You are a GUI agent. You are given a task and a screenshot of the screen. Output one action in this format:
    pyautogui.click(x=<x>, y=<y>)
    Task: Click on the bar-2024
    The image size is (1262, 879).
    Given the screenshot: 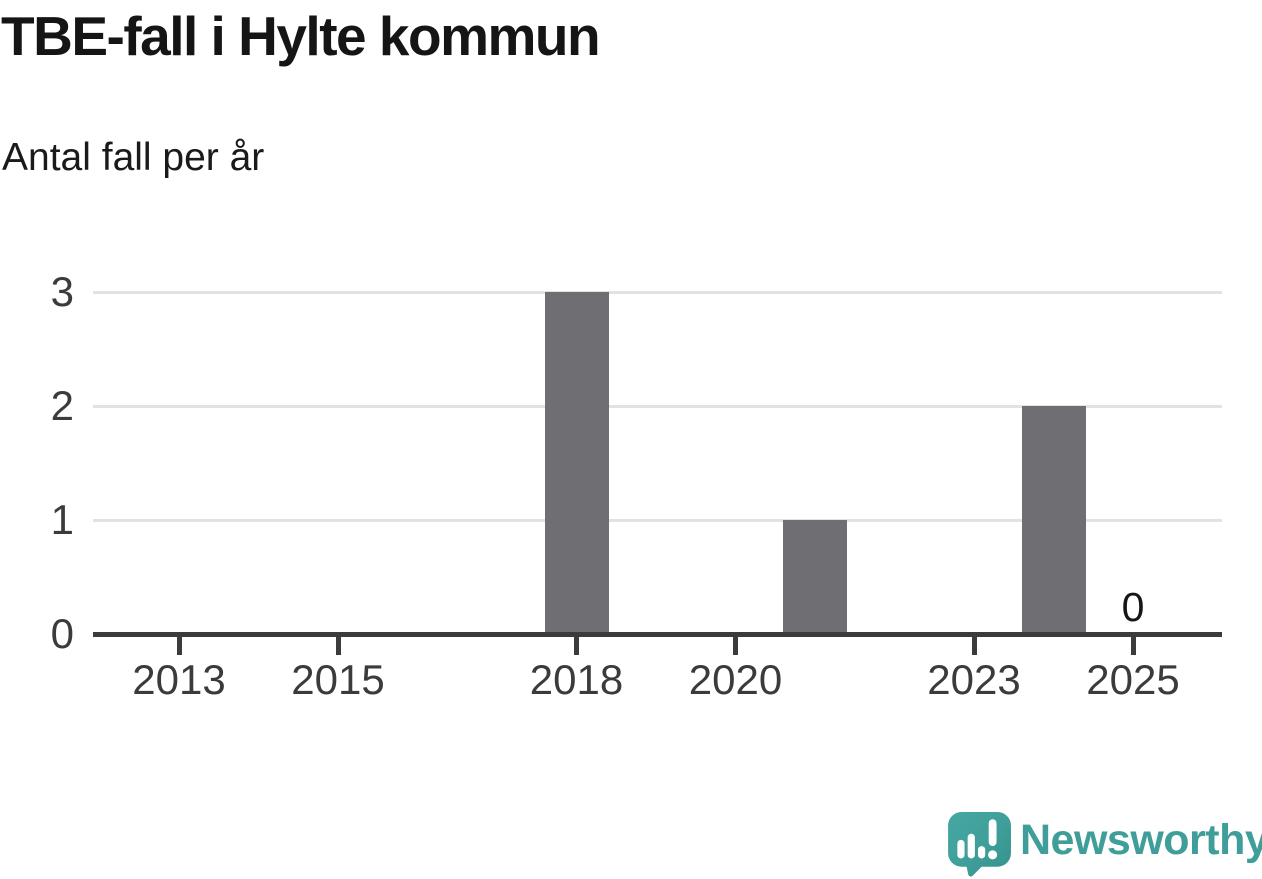 What is the action you would take?
    pyautogui.click(x=1053, y=520)
    